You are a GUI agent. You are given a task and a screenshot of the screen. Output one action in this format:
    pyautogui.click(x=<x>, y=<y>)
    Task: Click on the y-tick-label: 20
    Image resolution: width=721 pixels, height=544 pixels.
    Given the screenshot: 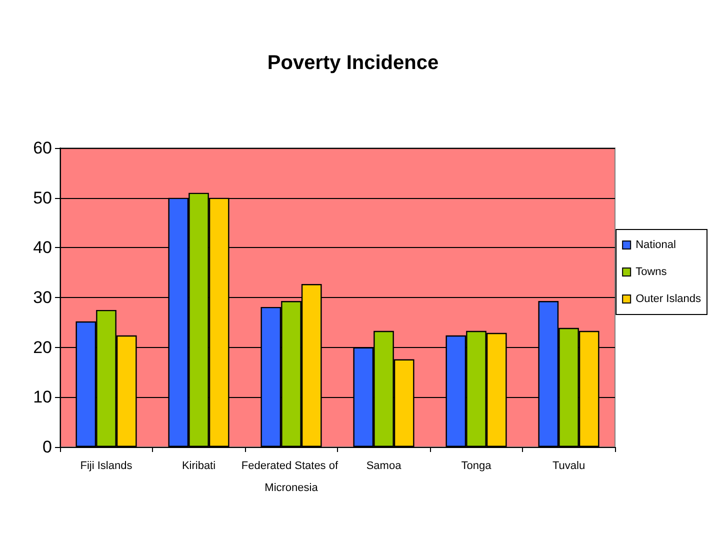 What is the action you would take?
    pyautogui.click(x=42, y=347)
    